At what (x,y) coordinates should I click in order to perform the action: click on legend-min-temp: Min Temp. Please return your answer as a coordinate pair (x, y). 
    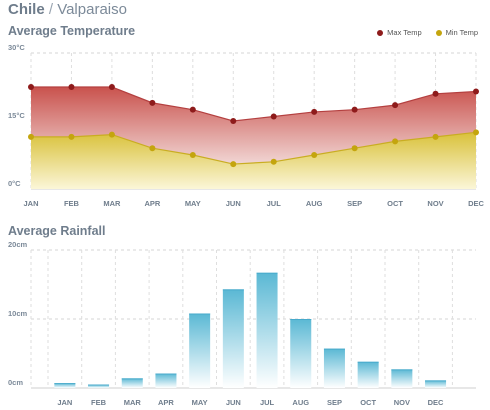
    Looking at the image, I should click on (456, 32).